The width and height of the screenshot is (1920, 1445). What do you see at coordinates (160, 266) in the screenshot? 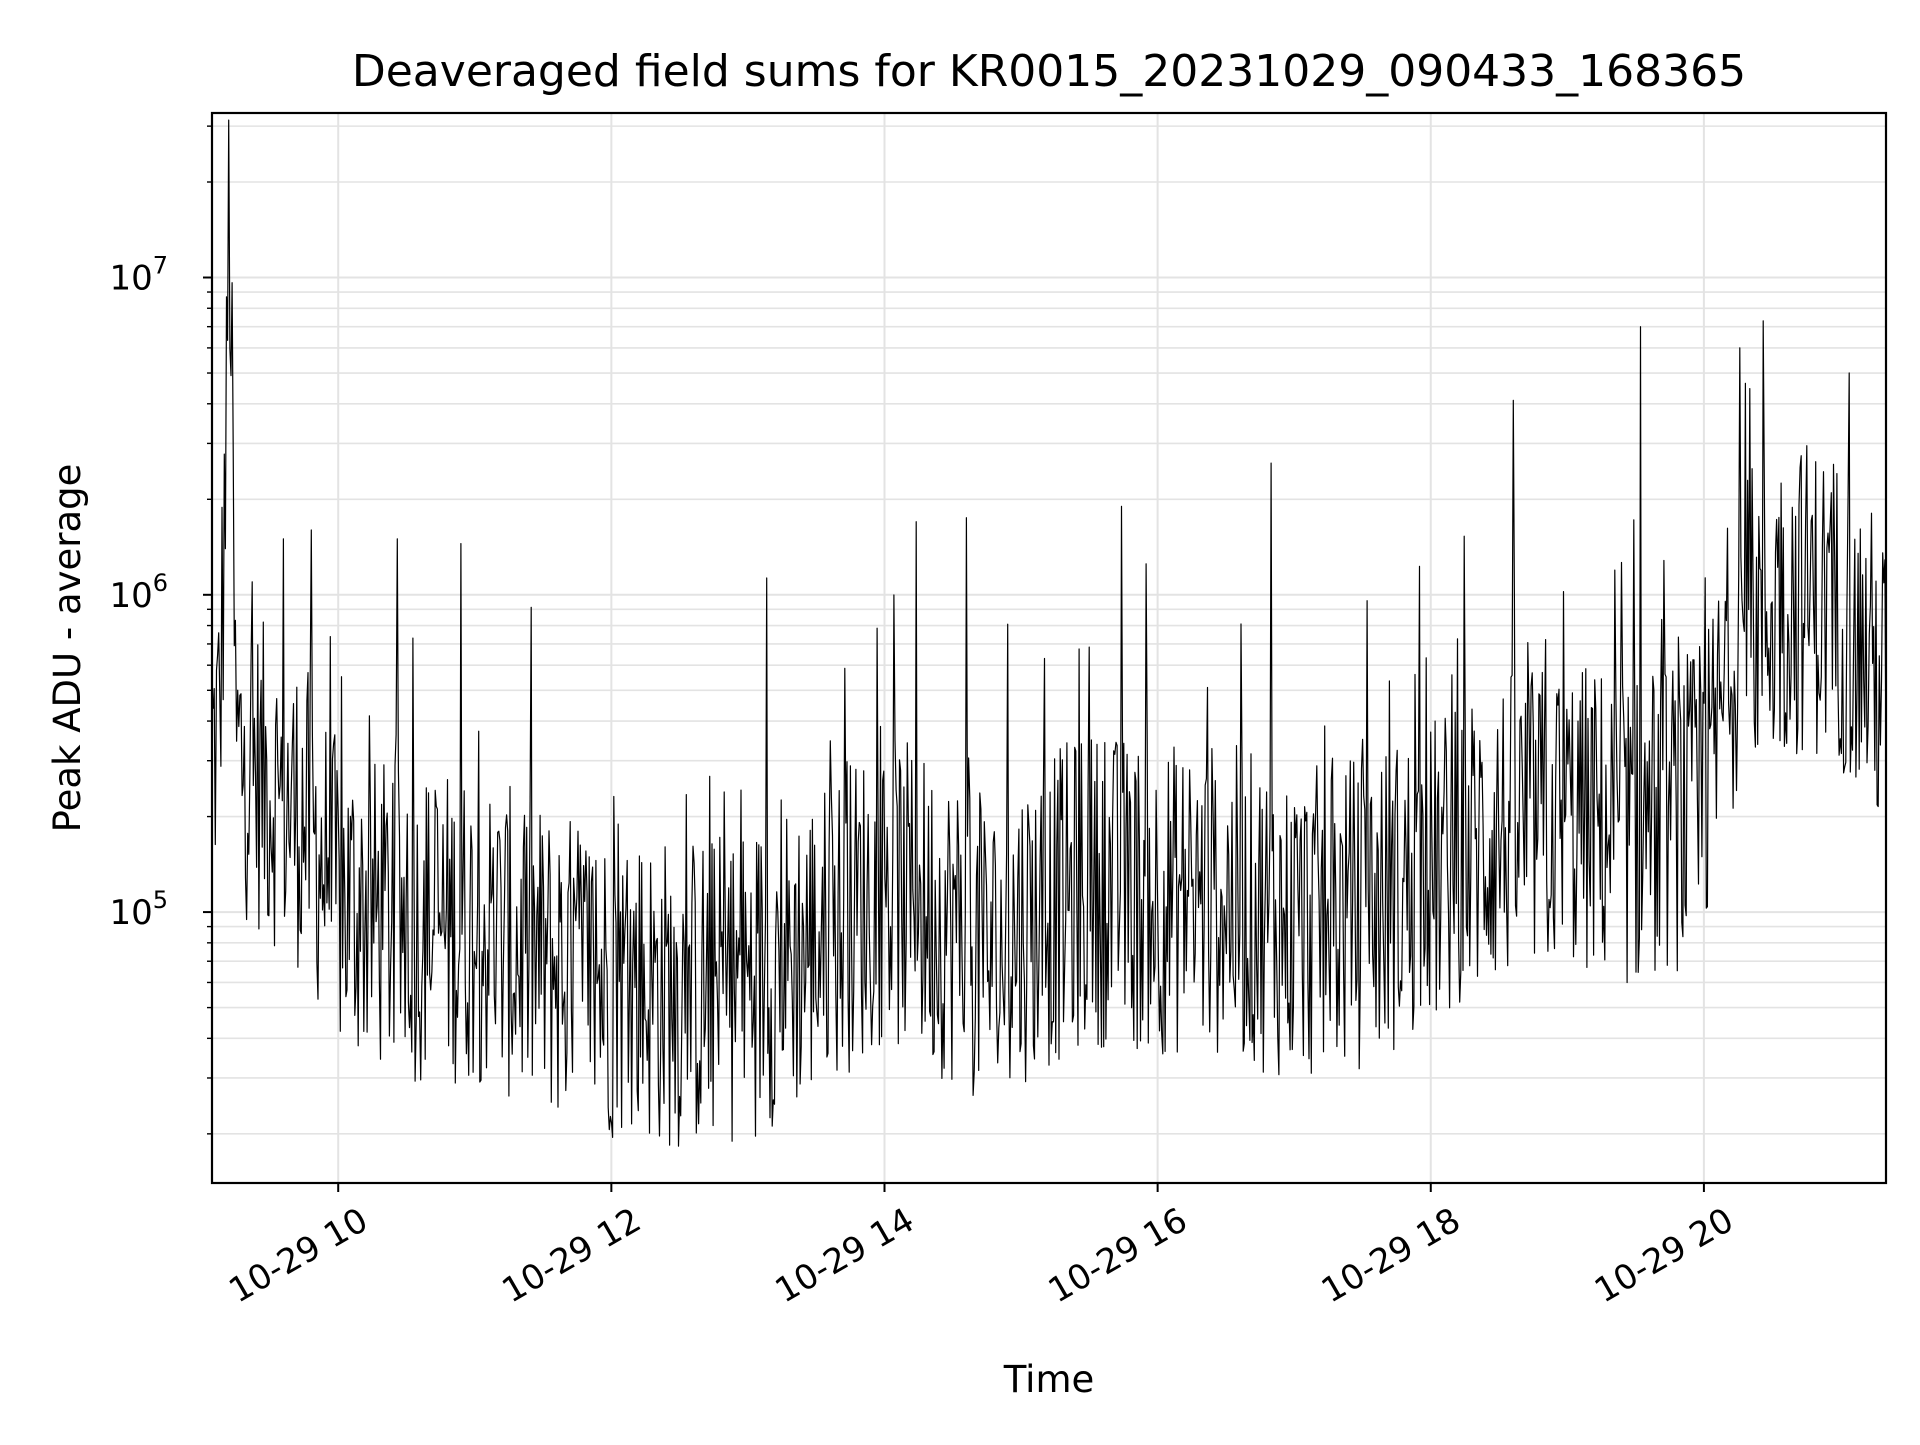
I see `y-tick-exponent: 7` at bounding box center [160, 266].